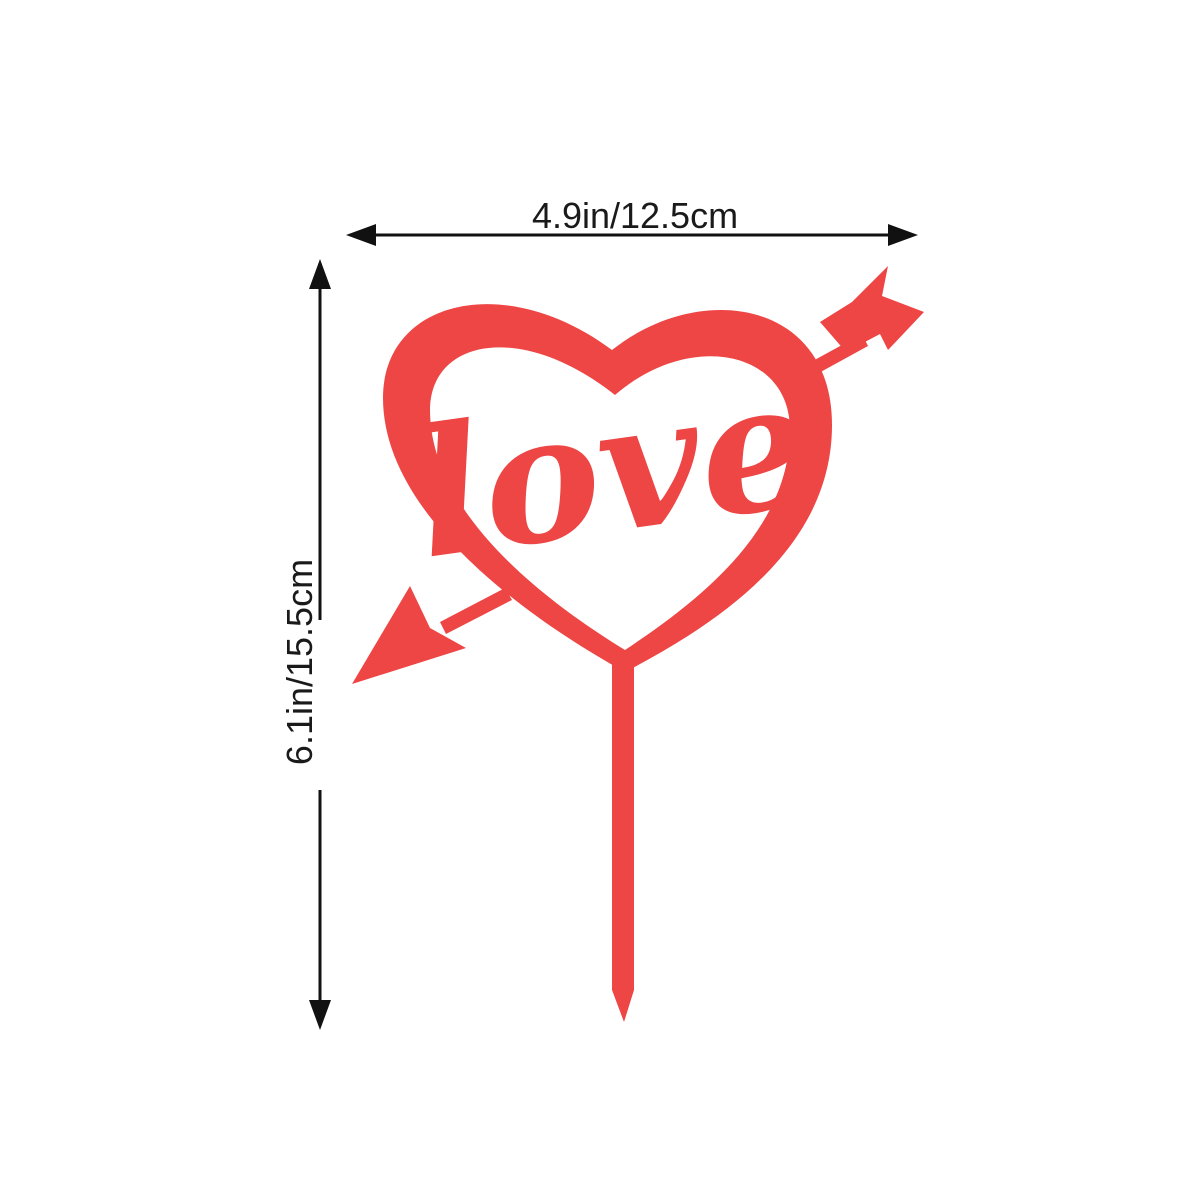  What do you see at coordinates (635, 215) in the screenshot?
I see `width-label: 4.9in/12.5cm` at bounding box center [635, 215].